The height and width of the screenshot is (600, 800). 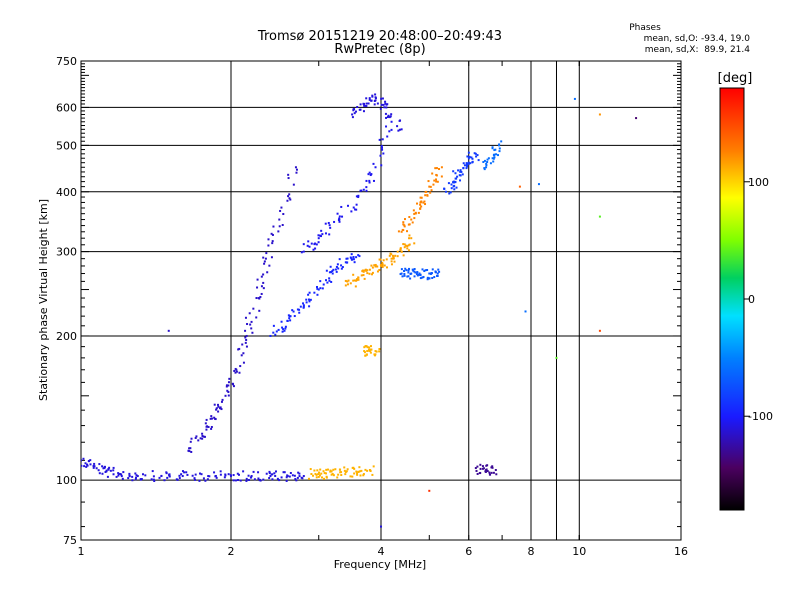 I want to click on y-tick-label: 200, so click(x=66, y=336).